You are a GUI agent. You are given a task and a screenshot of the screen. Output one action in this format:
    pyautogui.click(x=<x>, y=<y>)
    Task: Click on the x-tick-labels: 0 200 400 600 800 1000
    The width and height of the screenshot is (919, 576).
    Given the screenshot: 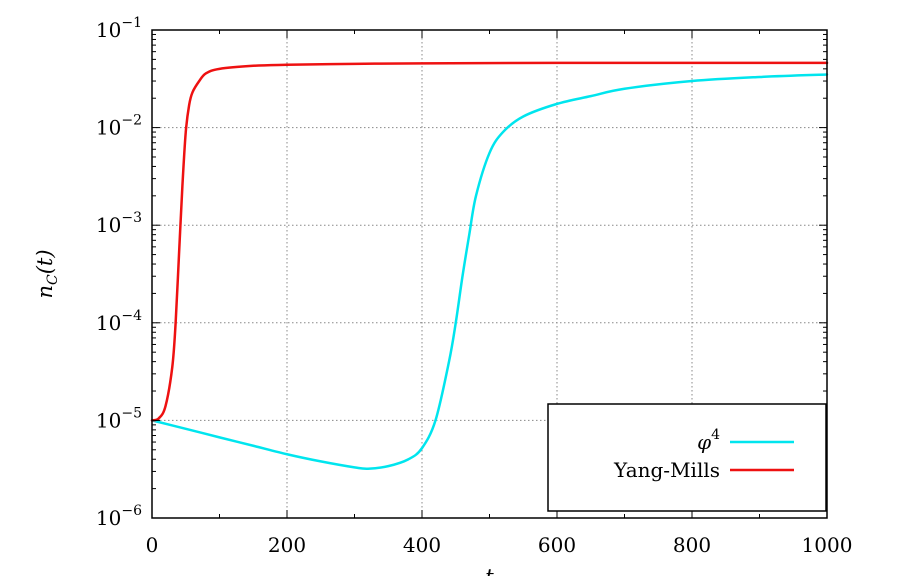 What is the action you would take?
    pyautogui.click(x=499, y=545)
    